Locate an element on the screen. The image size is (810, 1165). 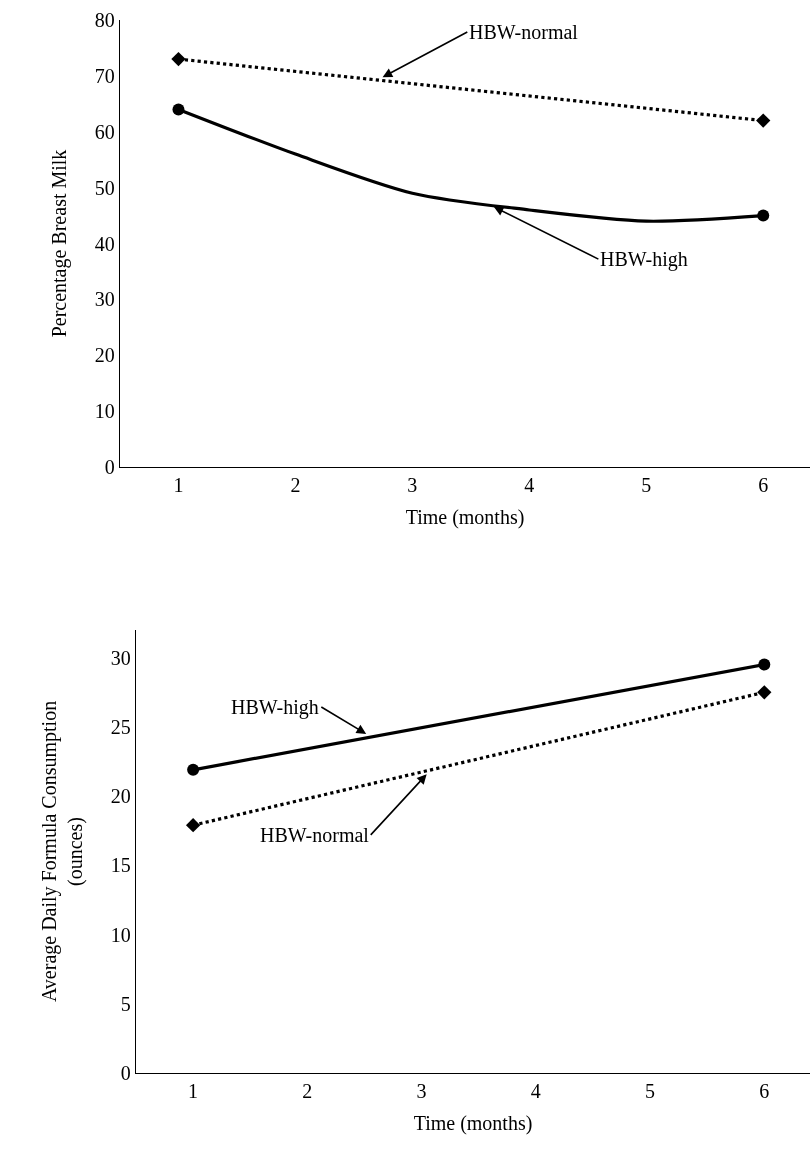
y-axis-title: Average Daily Formula Consumption (ounces) is located at coordinates (63, 851).